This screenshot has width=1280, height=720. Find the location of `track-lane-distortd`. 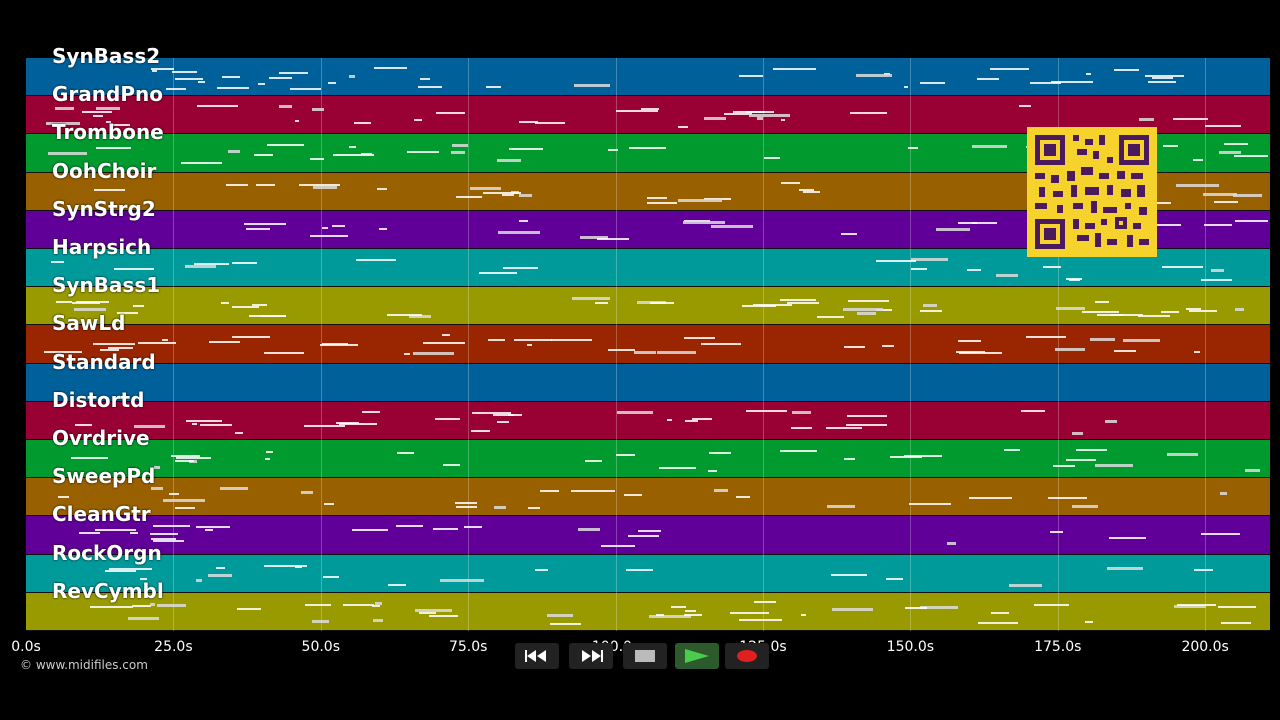

track-lane-distortd is located at coordinates (648, 420).